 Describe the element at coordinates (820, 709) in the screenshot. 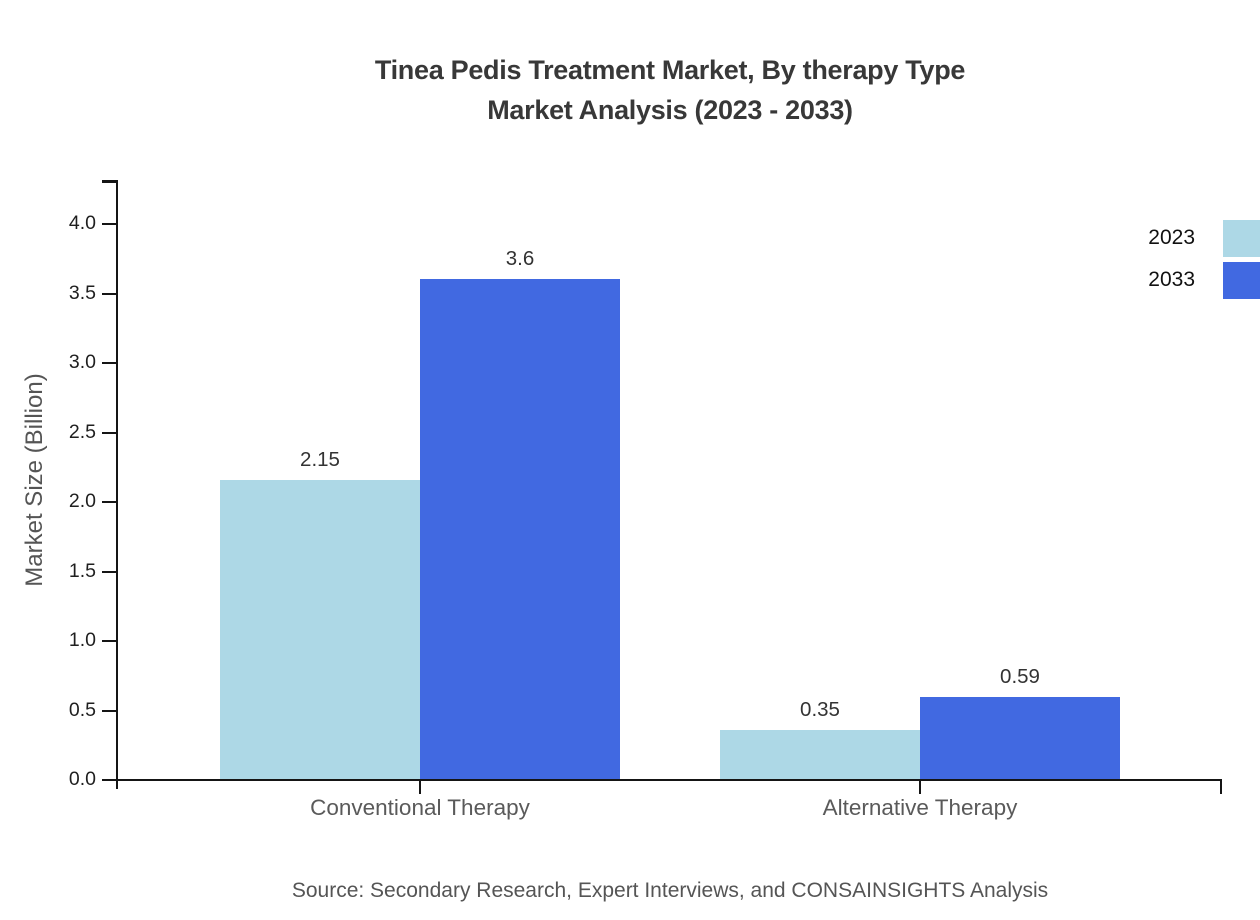

I see `bar-value-label: 0.35` at that location.